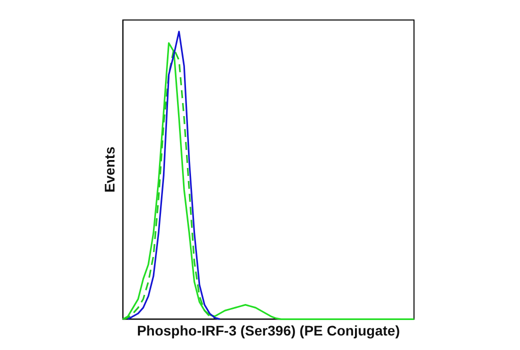 This screenshot has width=520, height=350. What do you see at coordinates (109, 169) in the screenshot?
I see `y-axis-title: Events` at bounding box center [109, 169].